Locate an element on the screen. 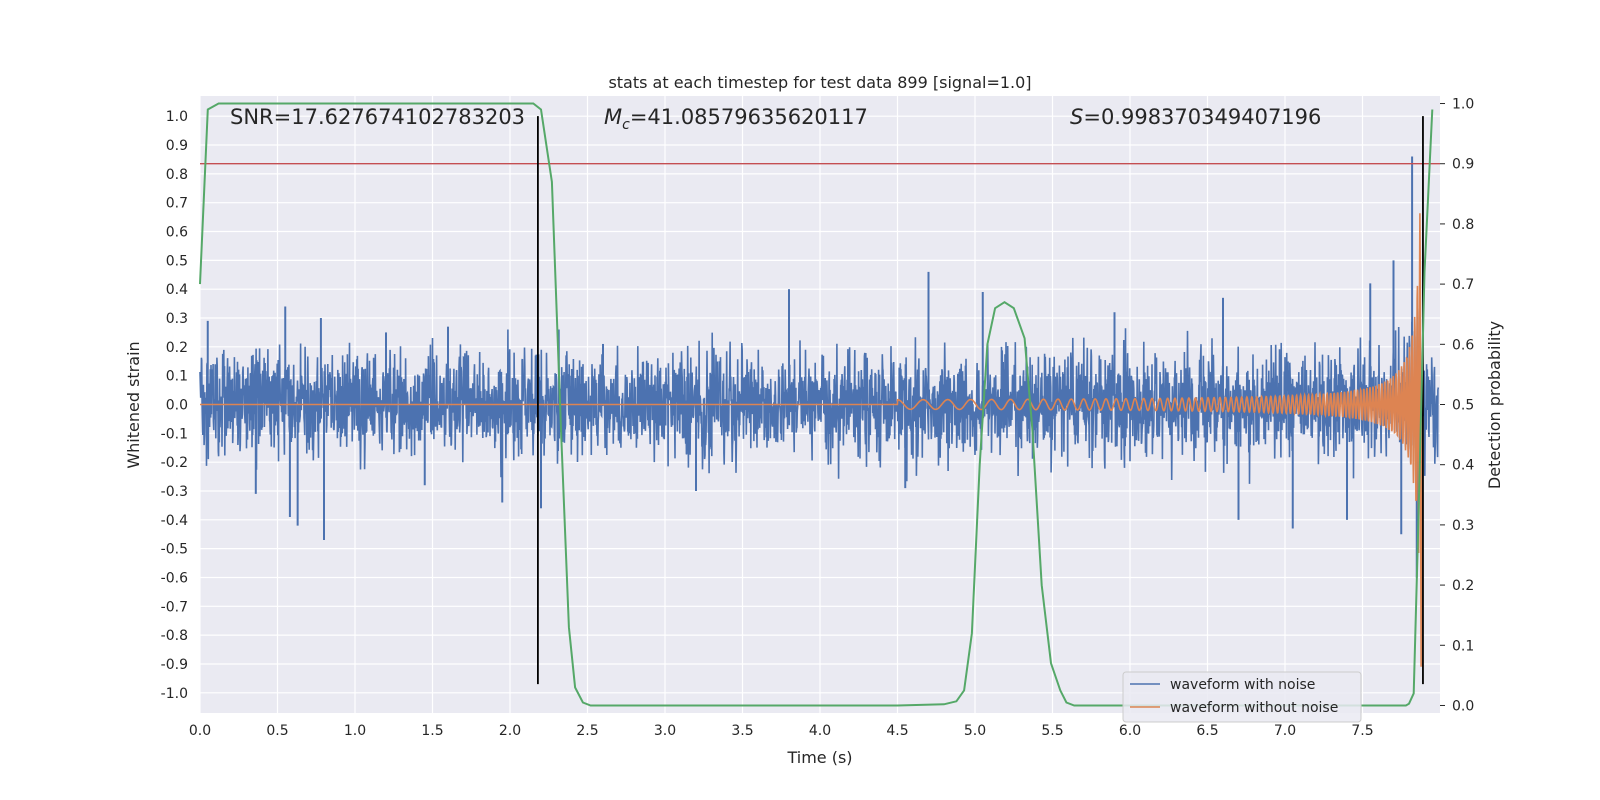 Image resolution: width=1600 pixels, height=800 pixels. y-tick-label: 0.8 is located at coordinates (177, 175).